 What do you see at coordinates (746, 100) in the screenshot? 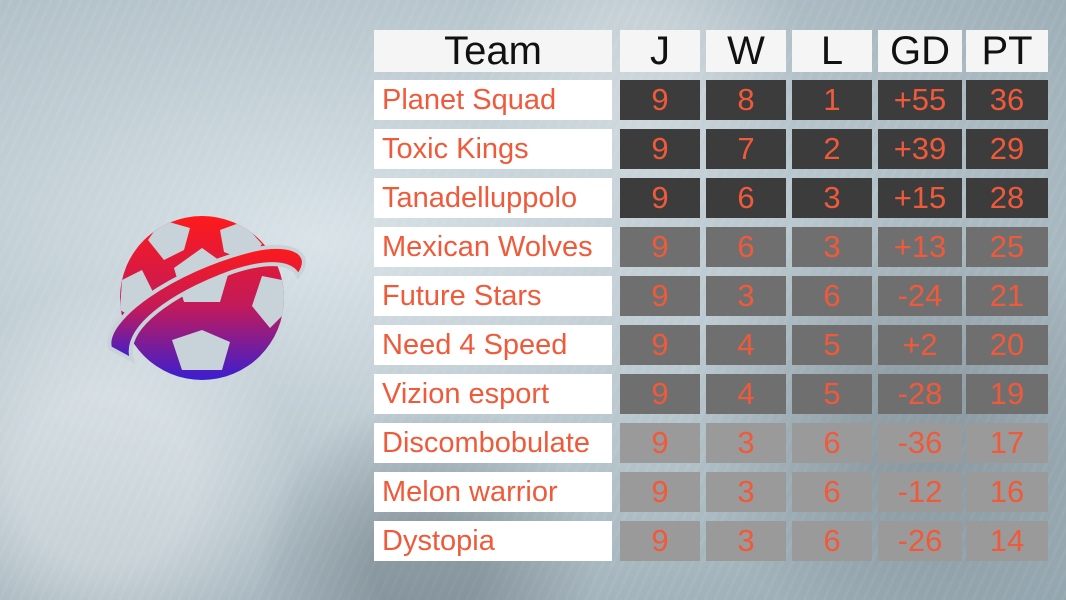
I see `wins: 8` at bounding box center [746, 100].